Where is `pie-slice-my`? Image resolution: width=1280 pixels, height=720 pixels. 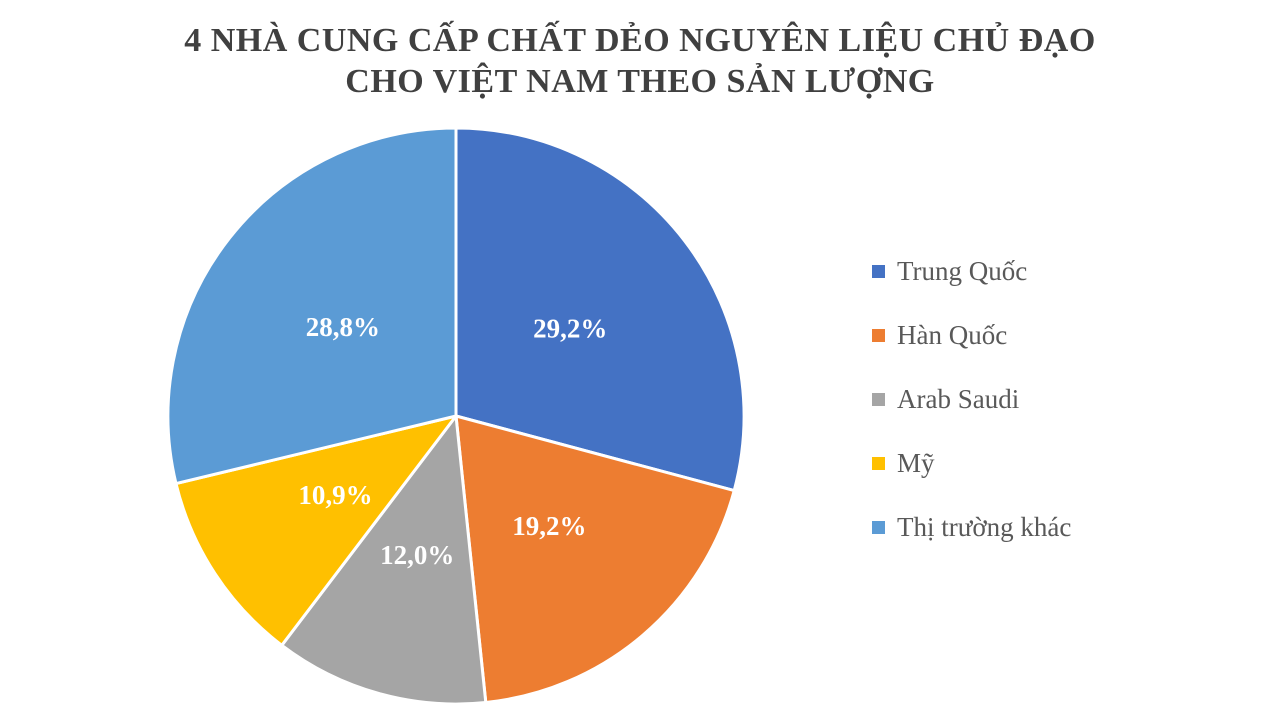 pie-slice-my is located at coordinates (316, 530).